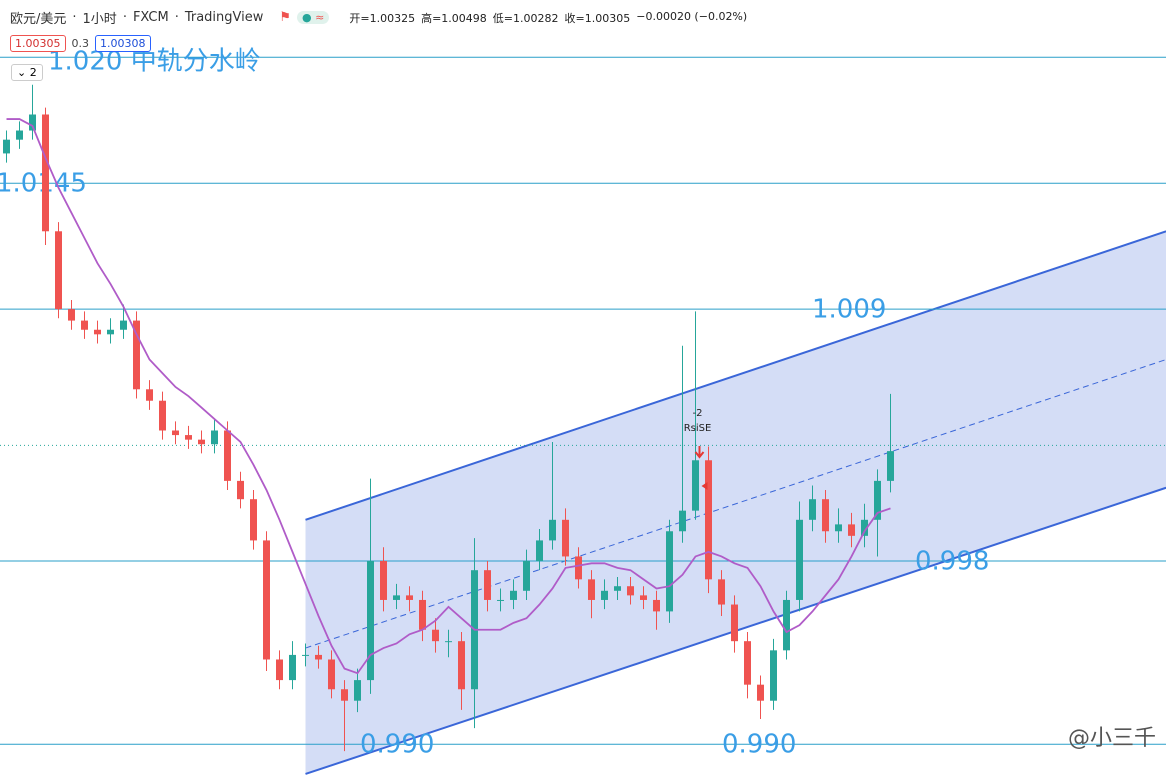 The height and width of the screenshot is (782, 1166). I want to click on level-label: 1.009, so click(849, 310).